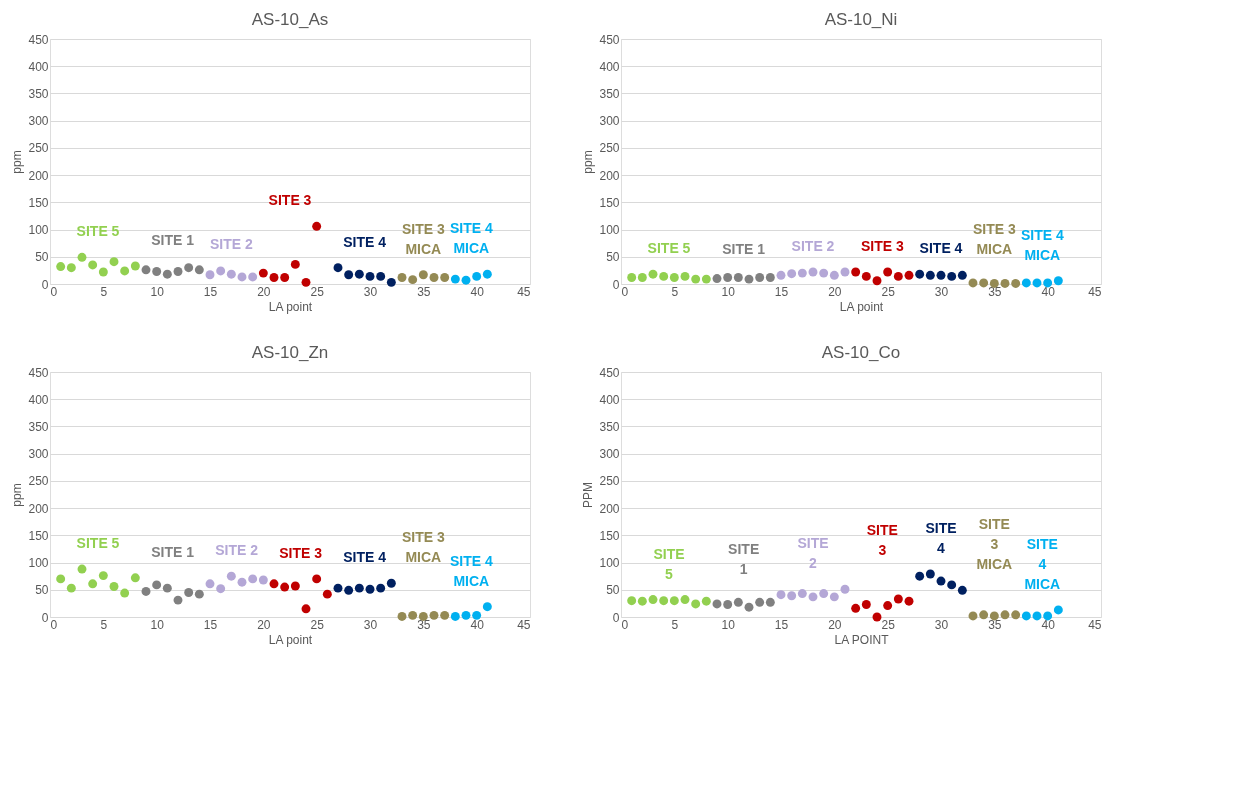 Image resolution: width=1248 pixels, height=799 pixels. What do you see at coordinates (588, 495) in the screenshot?
I see `y-axis-title: PPM` at bounding box center [588, 495].